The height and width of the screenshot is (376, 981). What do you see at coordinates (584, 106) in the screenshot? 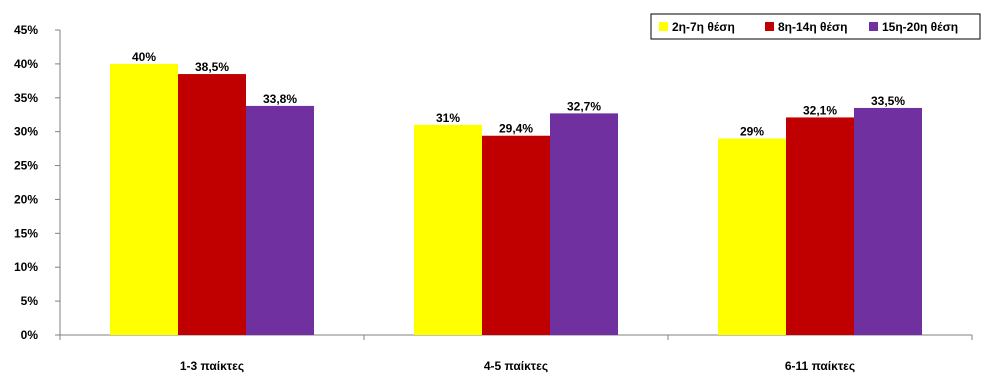
I see `data-label: 32,7%` at bounding box center [584, 106].